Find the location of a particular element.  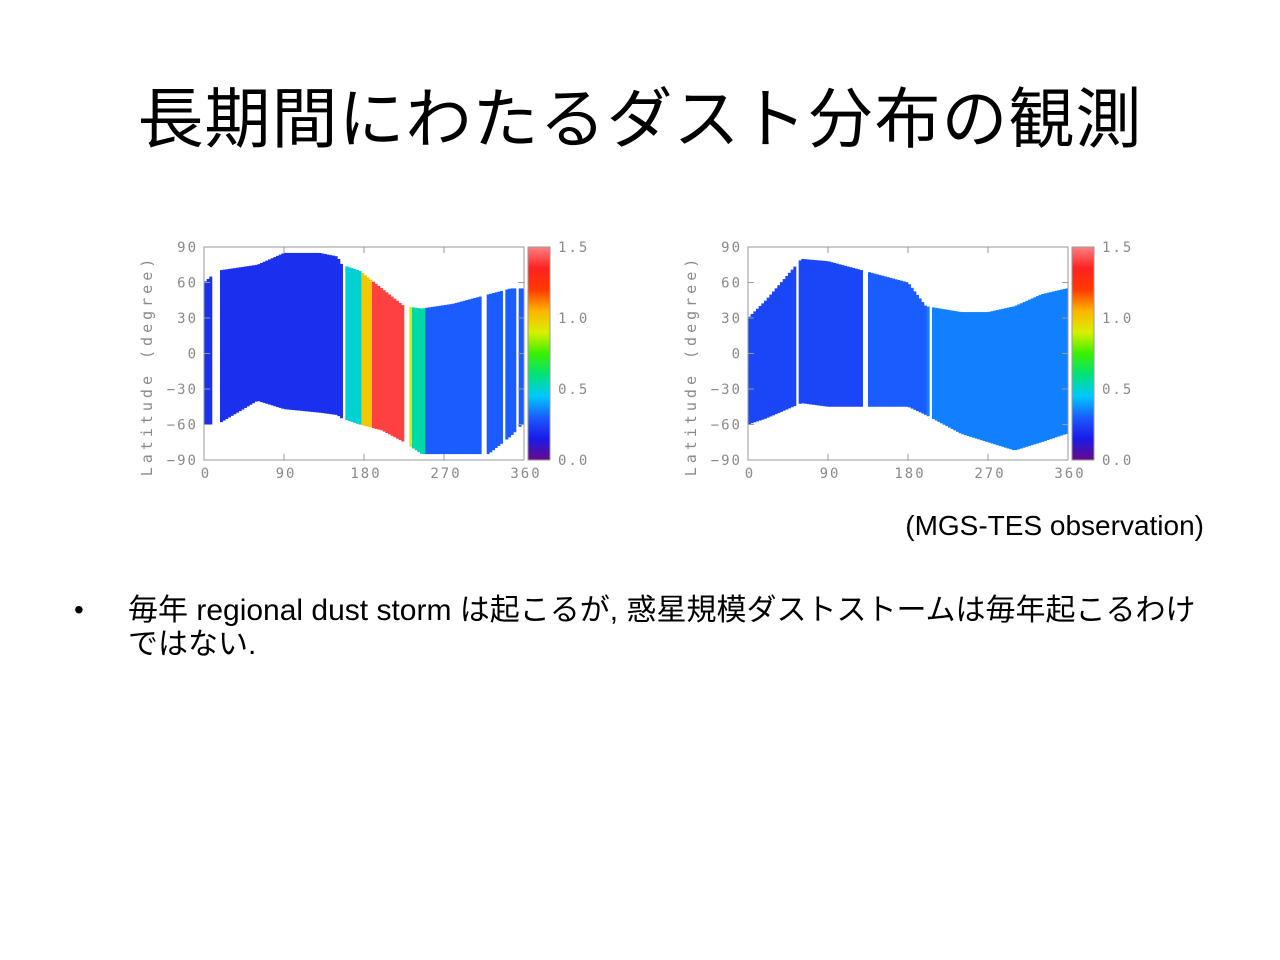

slide-title: 長期間にわたるダスト分布の観測 is located at coordinates (640, 119).